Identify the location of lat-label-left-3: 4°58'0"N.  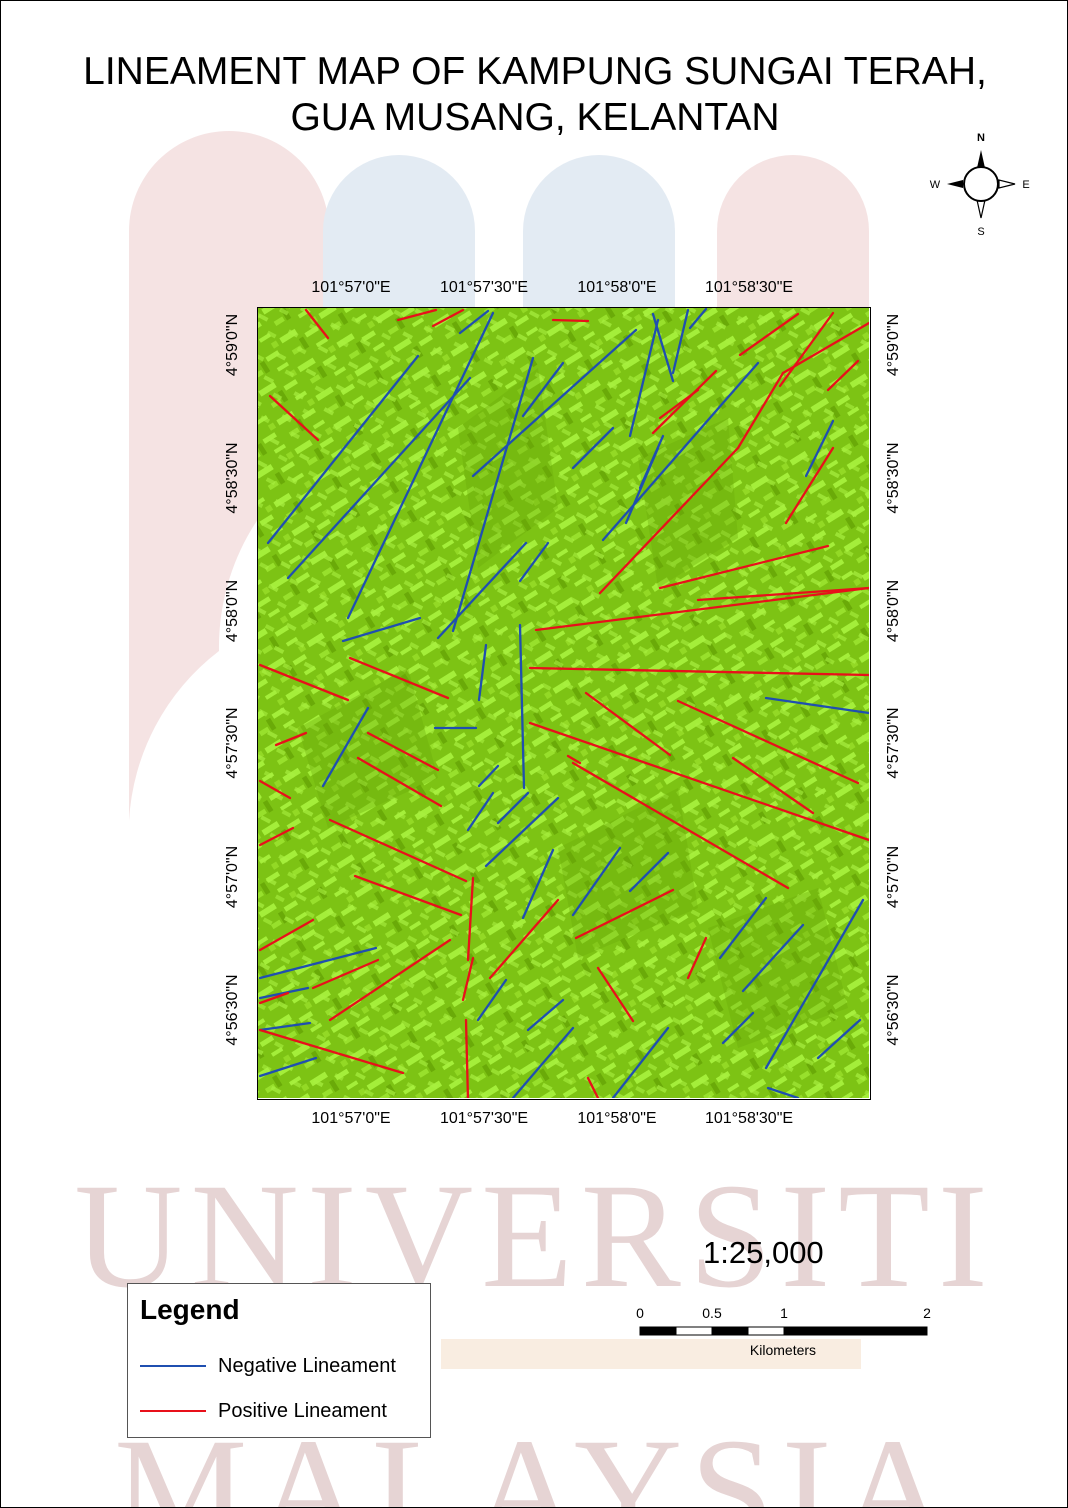
(232, 611).